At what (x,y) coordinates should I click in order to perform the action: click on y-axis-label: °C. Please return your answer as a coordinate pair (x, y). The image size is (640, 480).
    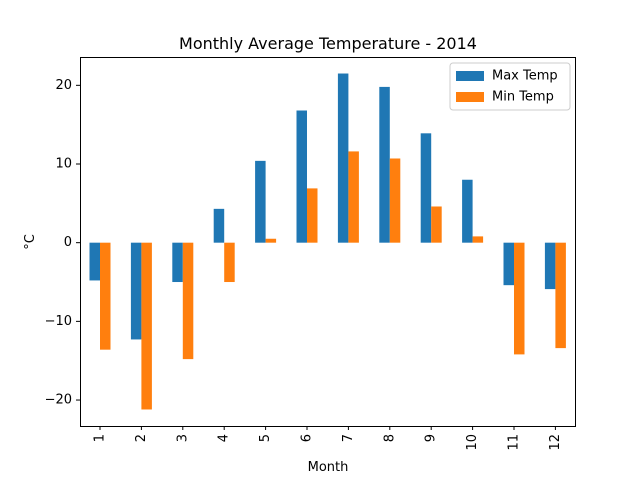
    Looking at the image, I should click on (30, 242).